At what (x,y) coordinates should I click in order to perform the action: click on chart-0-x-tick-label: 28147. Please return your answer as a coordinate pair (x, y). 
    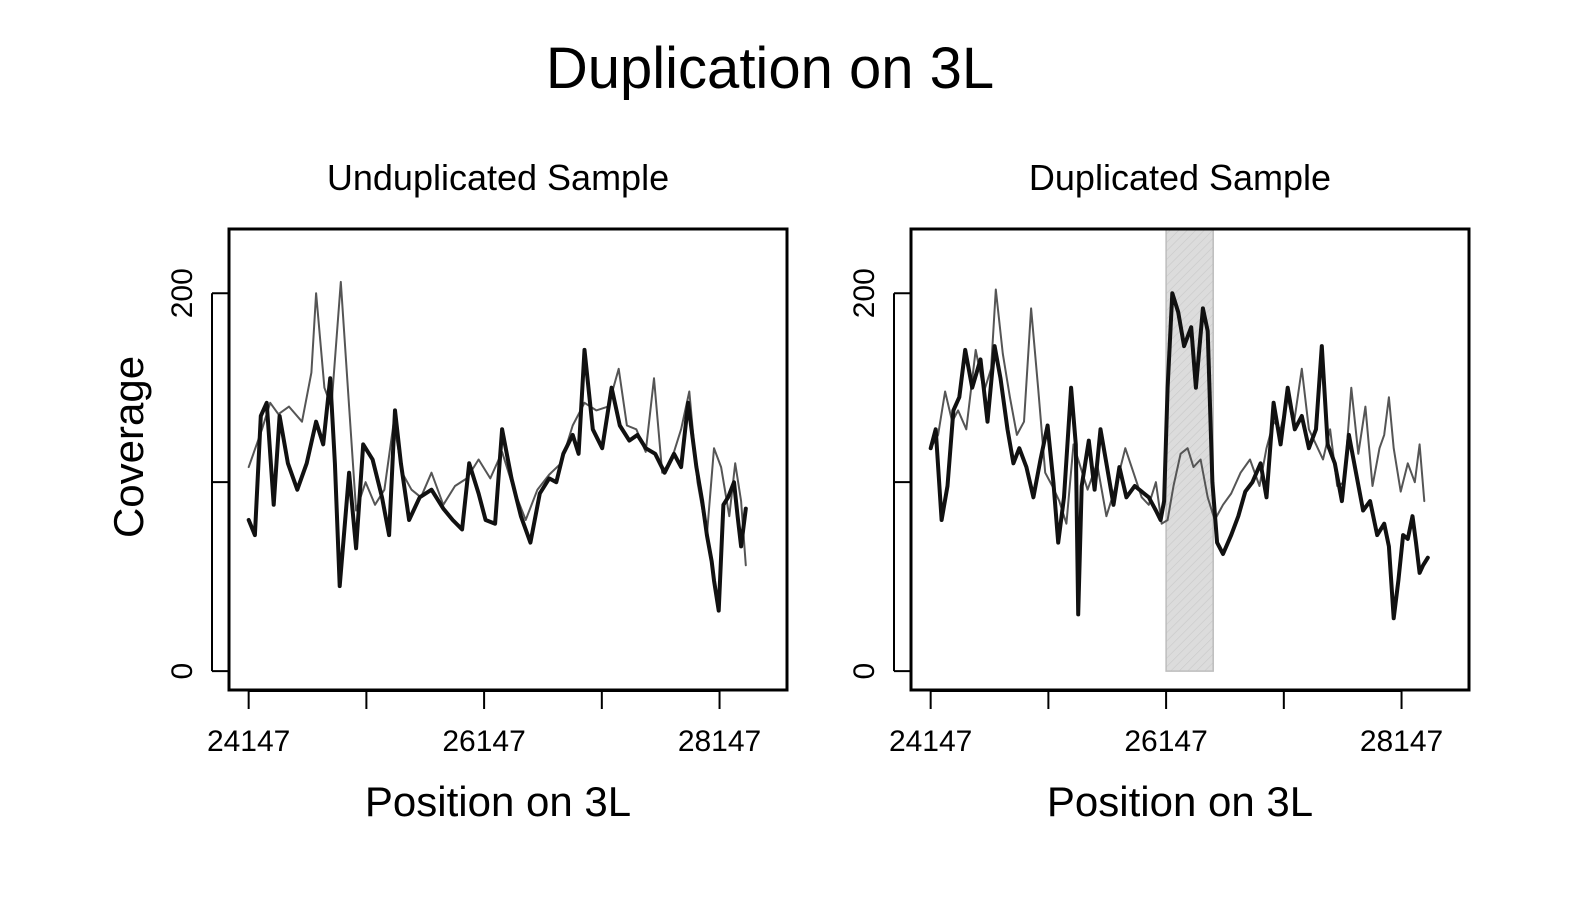
    Looking at the image, I should click on (719, 741).